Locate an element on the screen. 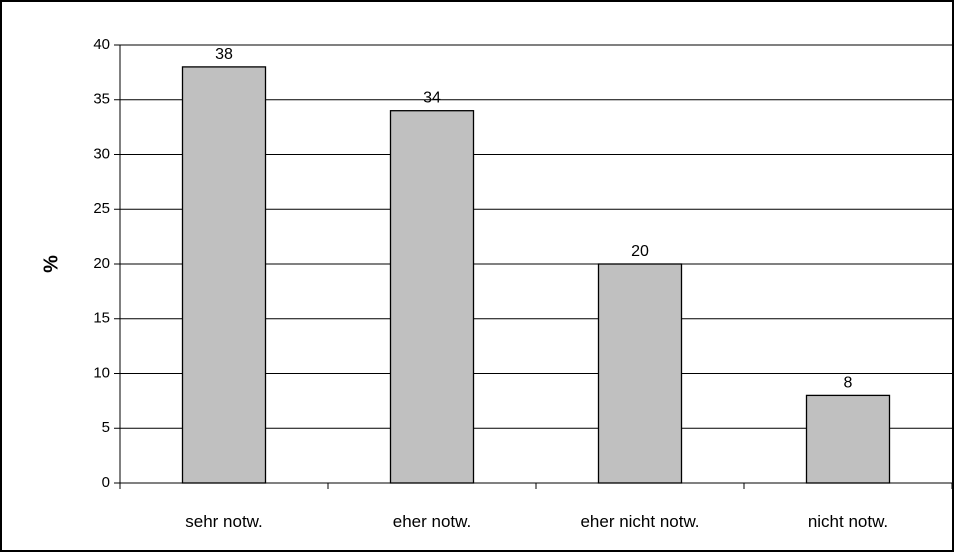  y-tick-label: 15 is located at coordinates (101, 318).